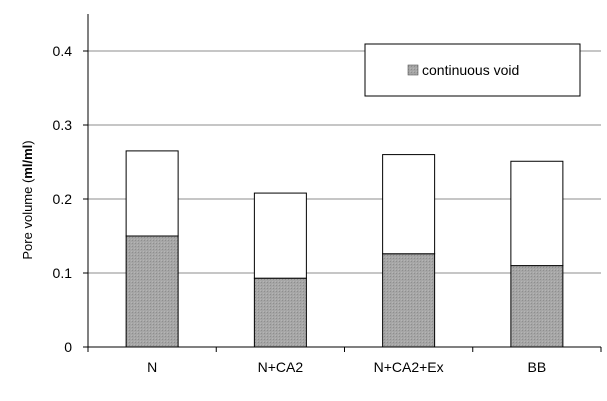  Describe the element at coordinates (413, 70) in the screenshot. I see `legend-swatch` at that location.